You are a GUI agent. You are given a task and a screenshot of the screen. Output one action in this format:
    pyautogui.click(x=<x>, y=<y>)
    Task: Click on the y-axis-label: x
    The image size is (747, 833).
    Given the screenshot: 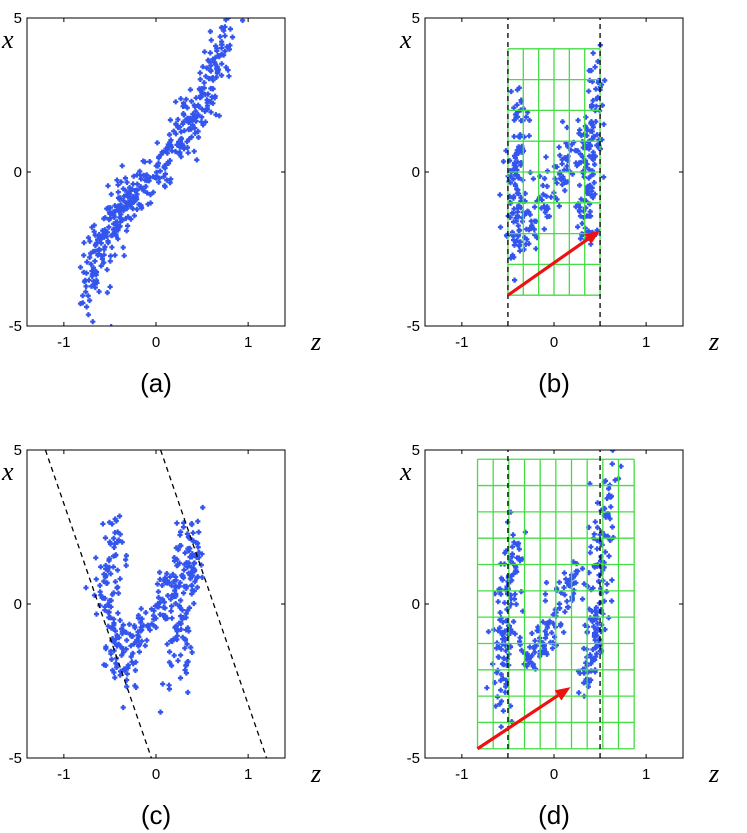 What is the action you would take?
    pyautogui.click(x=405, y=39)
    